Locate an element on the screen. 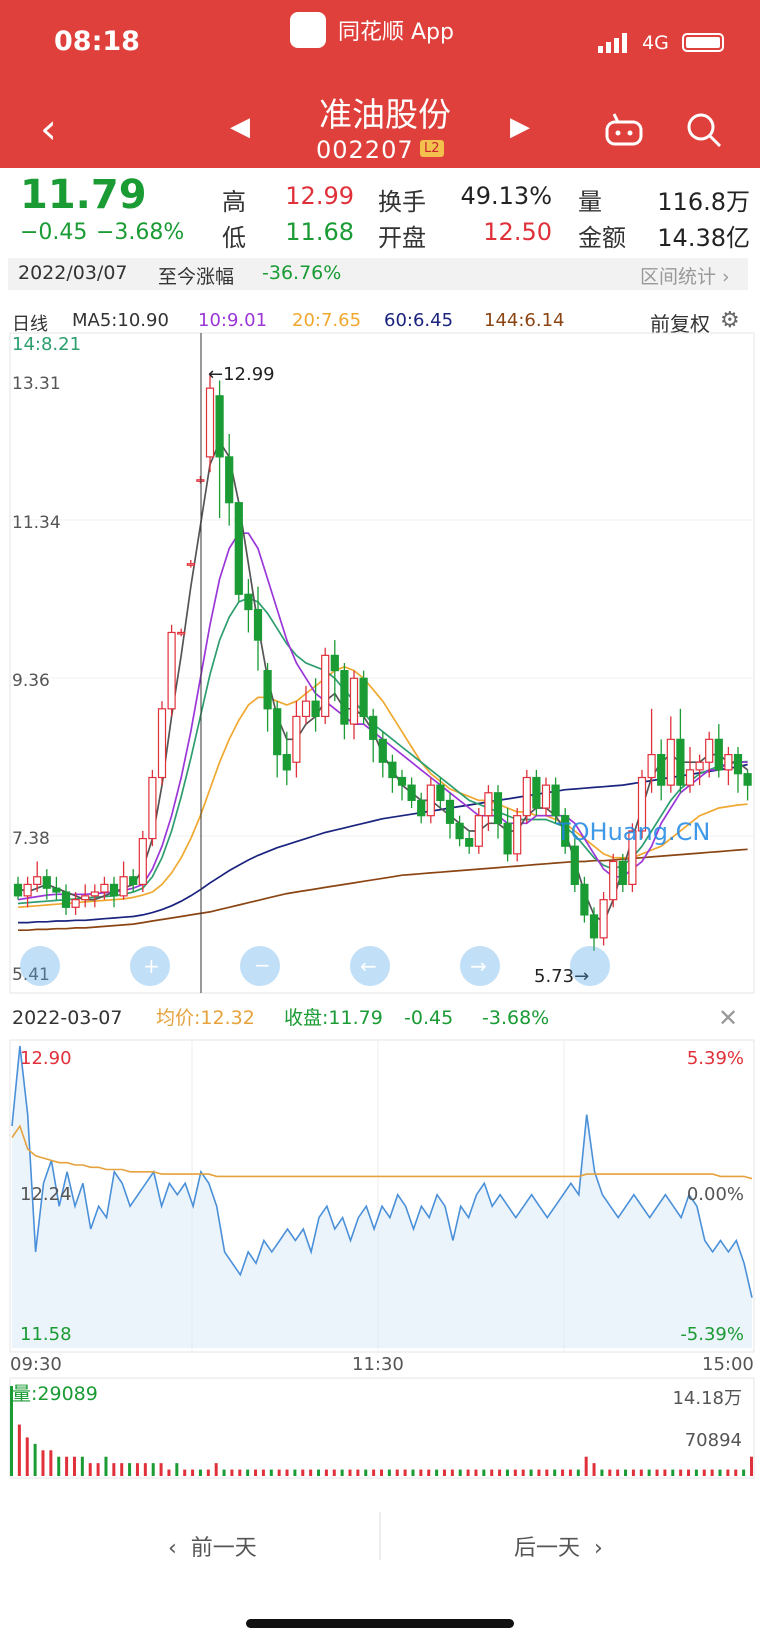  pan-left-glyph: ← is located at coordinates (368, 966).